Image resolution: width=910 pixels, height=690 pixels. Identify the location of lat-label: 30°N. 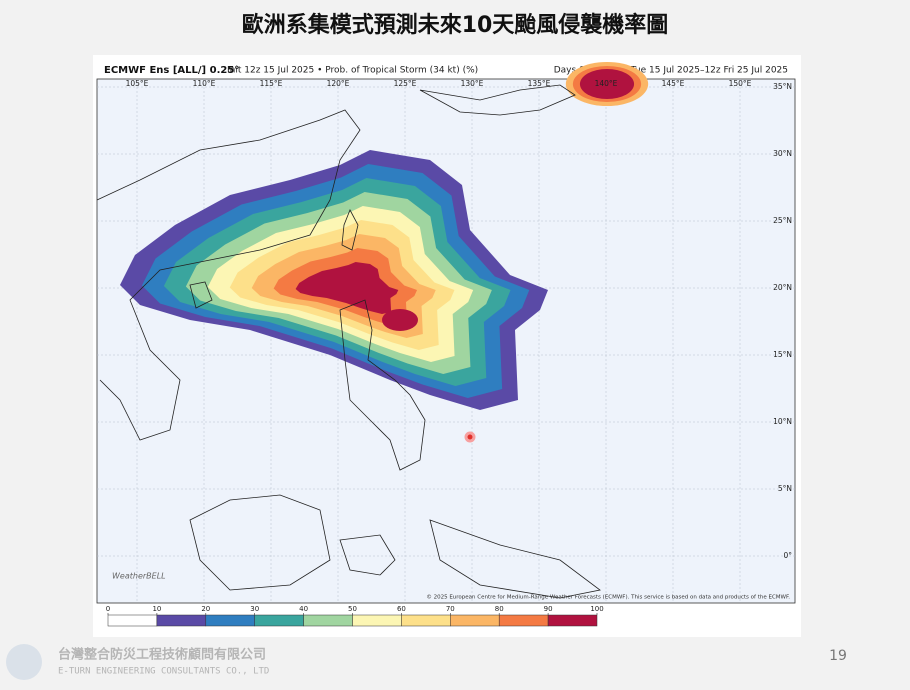
(782, 153).